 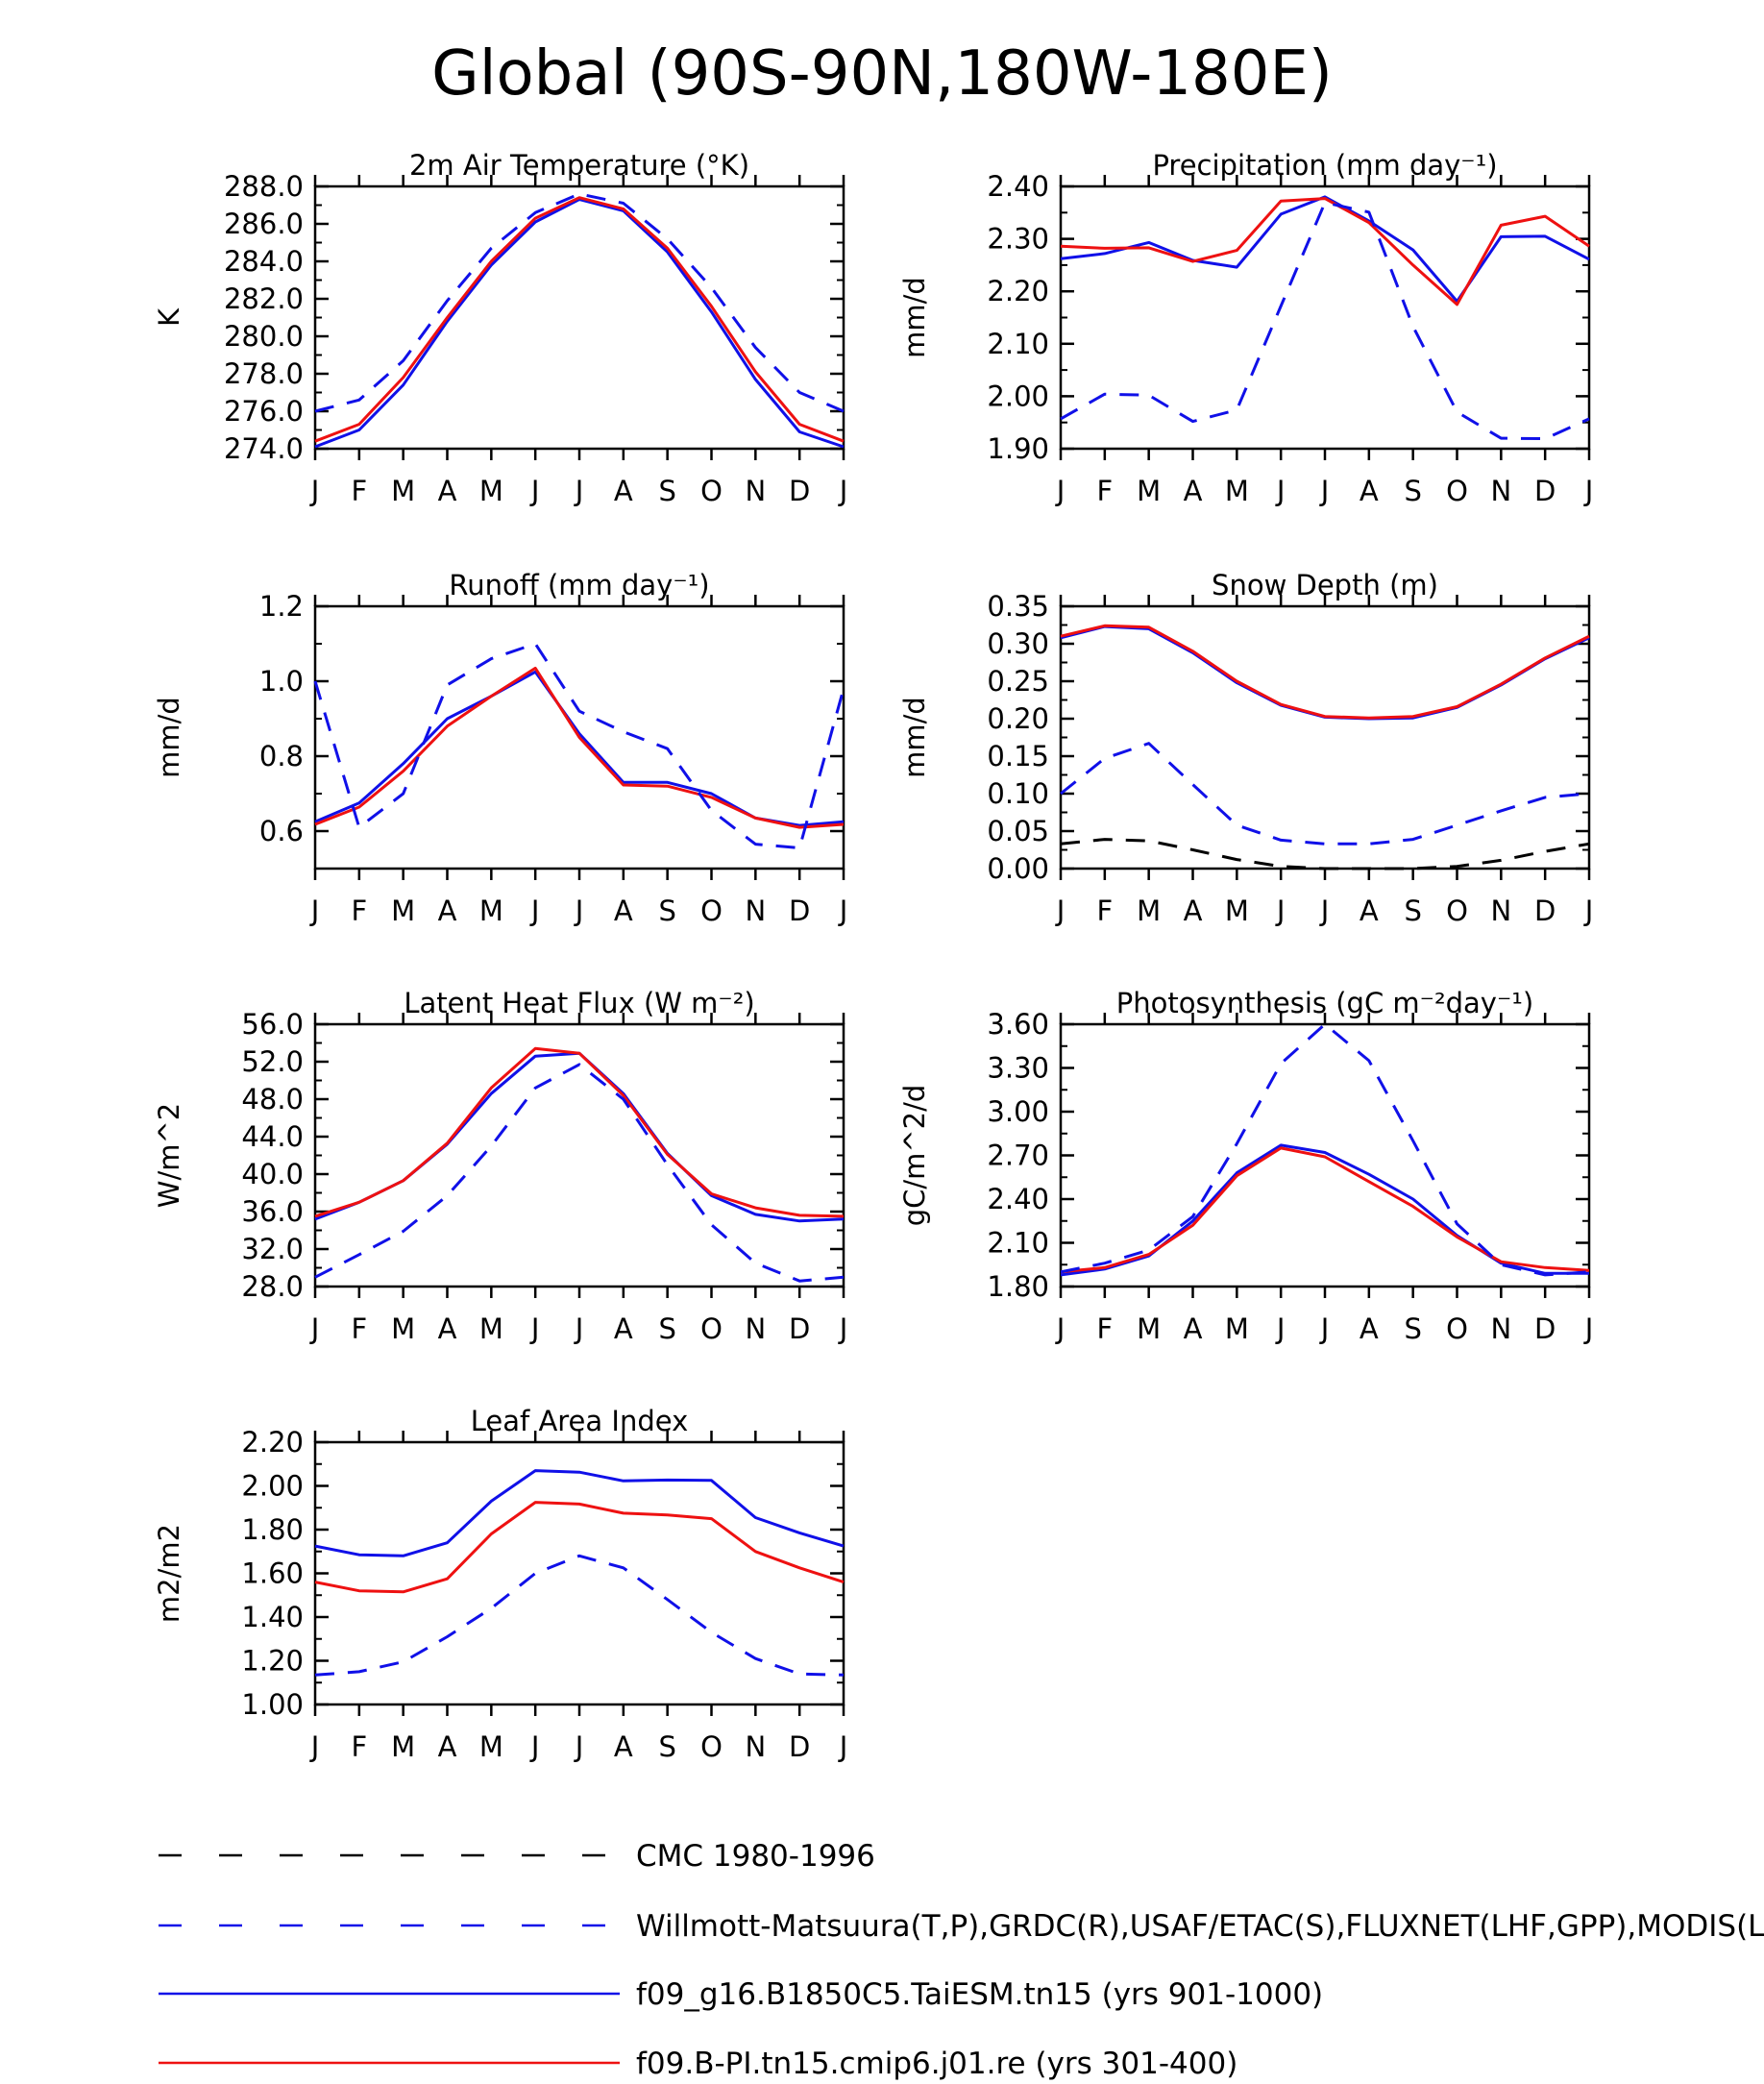 What do you see at coordinates (281, 831) in the screenshot?
I see `y-tick-label: 0.6` at bounding box center [281, 831].